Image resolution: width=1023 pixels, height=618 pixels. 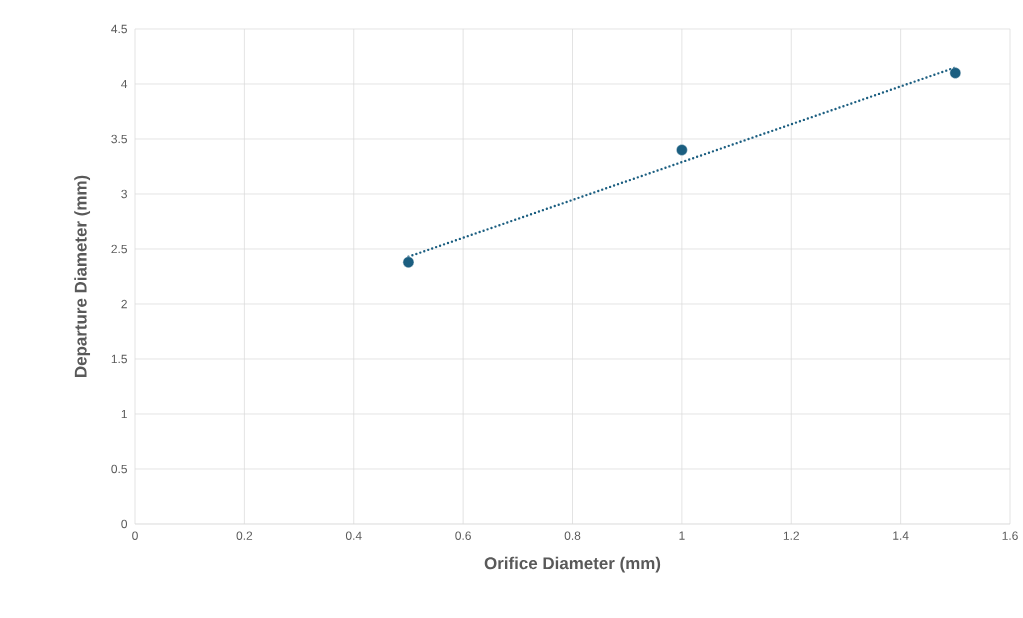 What do you see at coordinates (119, 359) in the screenshot?
I see `y-tick-label: 1.5` at bounding box center [119, 359].